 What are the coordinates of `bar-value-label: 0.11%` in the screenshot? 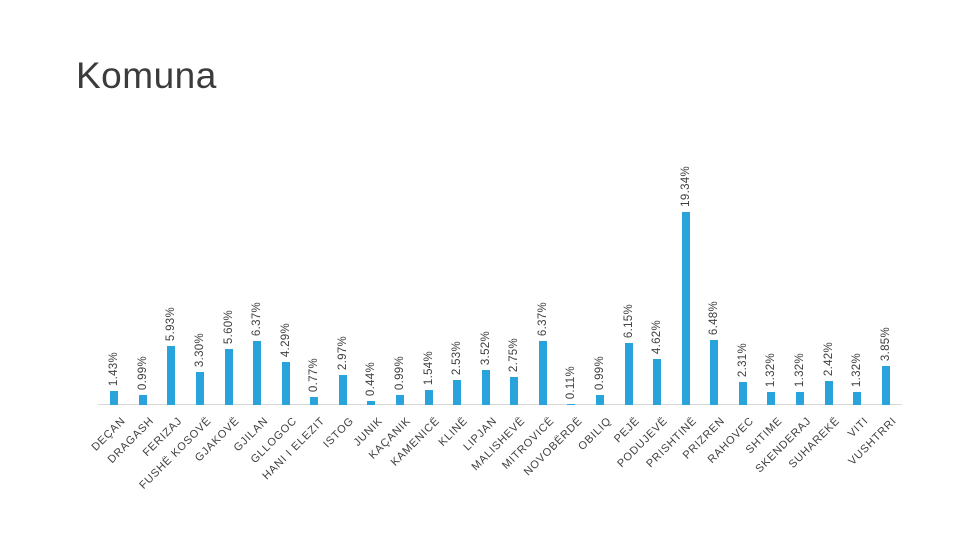 It's located at (571, 382).